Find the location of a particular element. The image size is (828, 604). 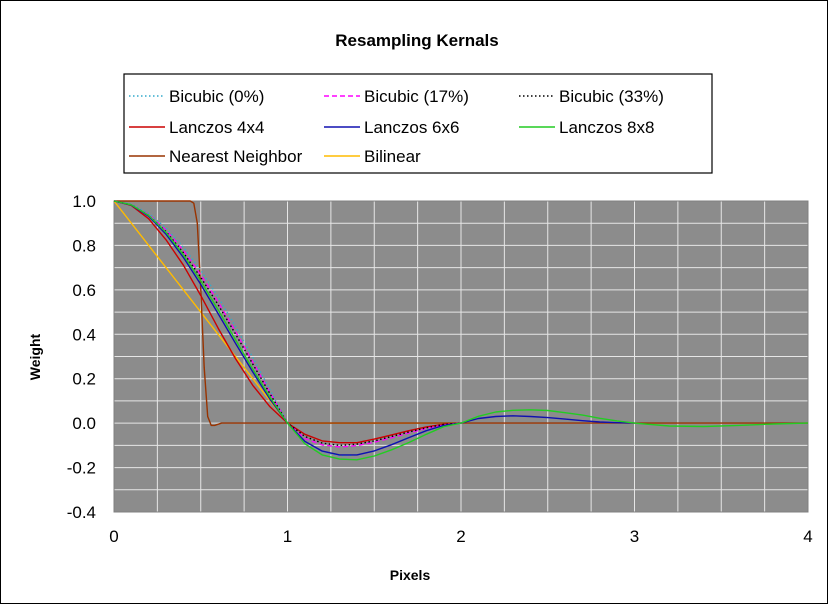

x-tick-label: 0 is located at coordinates (113, 536).